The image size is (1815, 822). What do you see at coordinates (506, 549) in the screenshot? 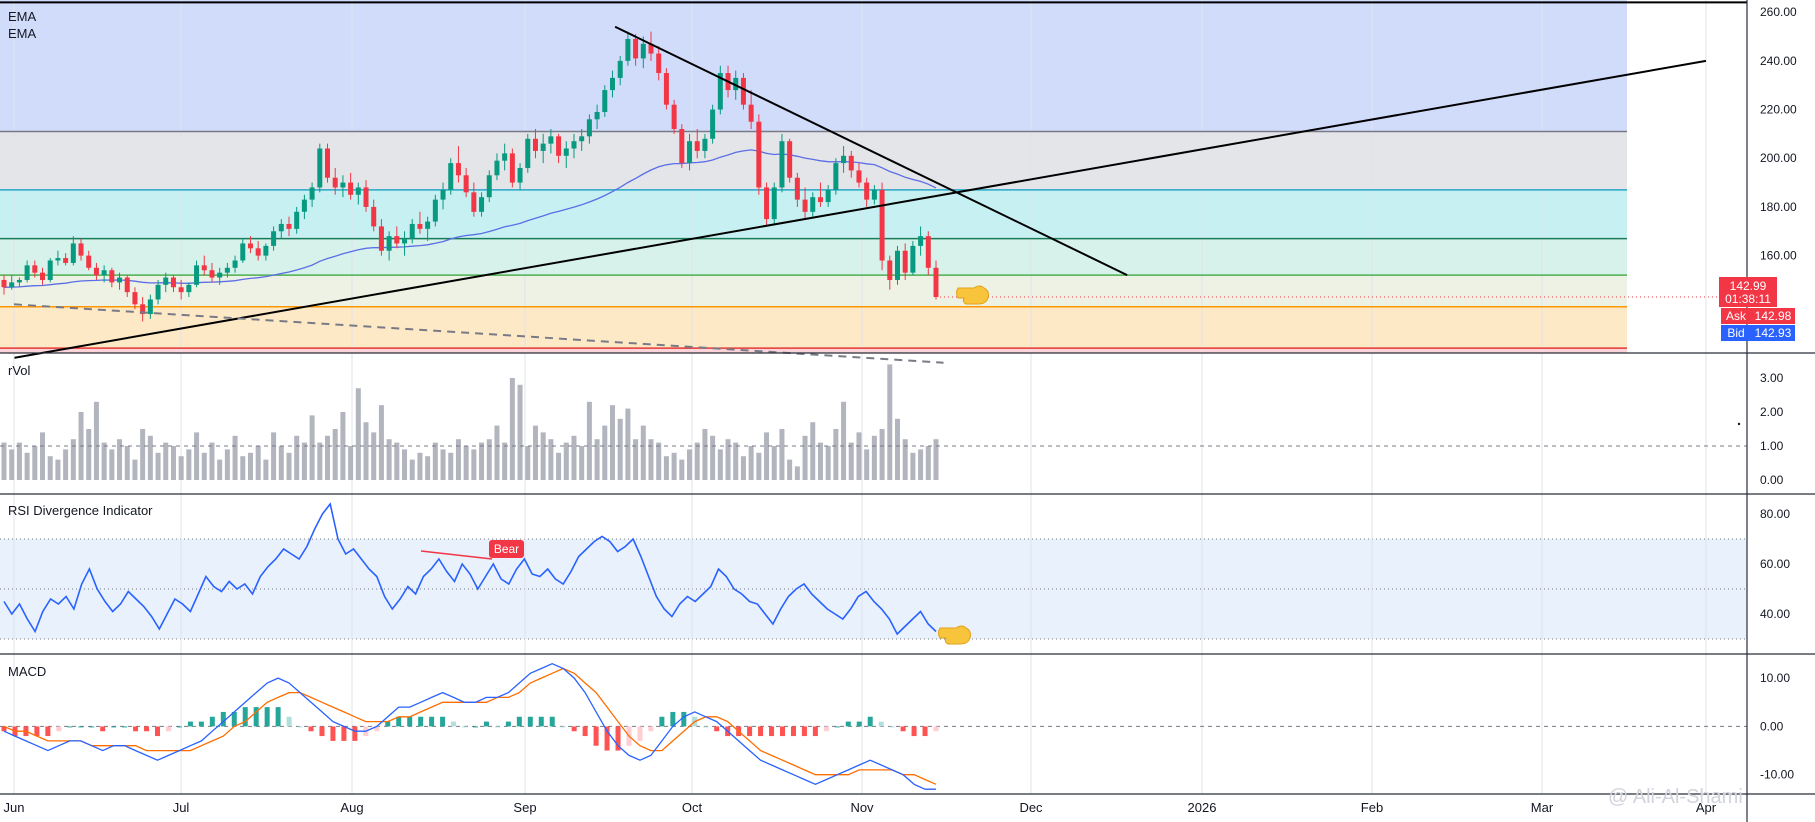
I see `bear-tag-text: Bear` at bounding box center [506, 549].